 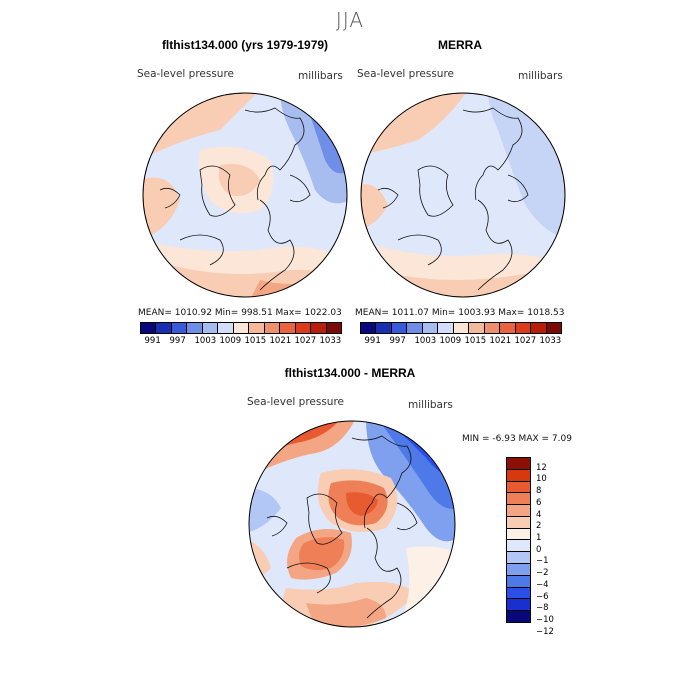 I want to click on variable-label-model: Sea-level pressure, so click(x=186, y=74).